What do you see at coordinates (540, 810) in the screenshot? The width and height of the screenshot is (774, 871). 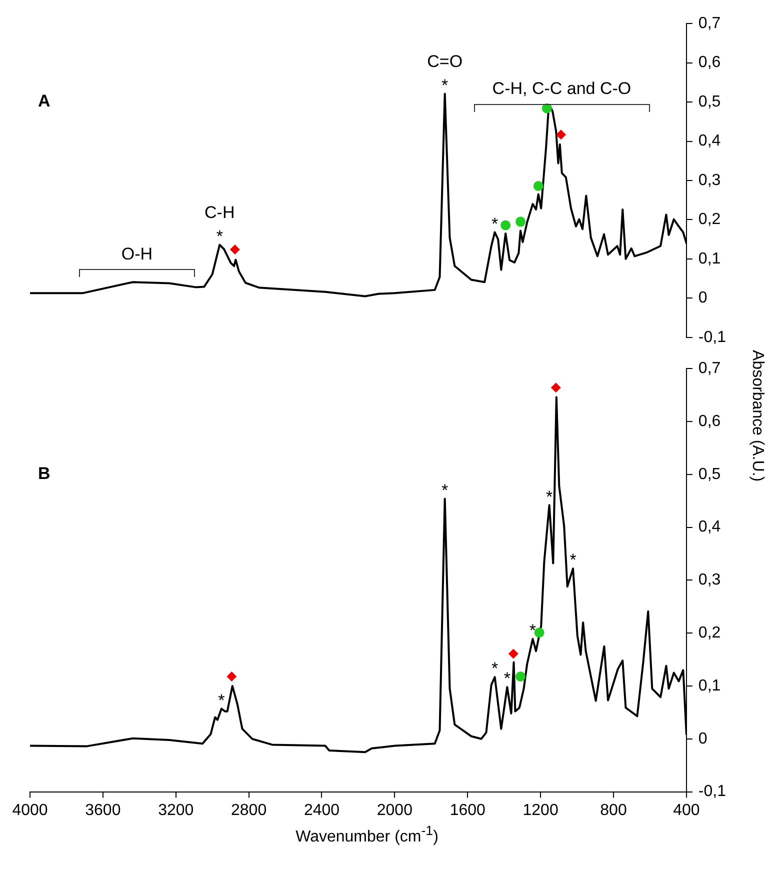 I see `x-tick-label: 1200` at bounding box center [540, 810].